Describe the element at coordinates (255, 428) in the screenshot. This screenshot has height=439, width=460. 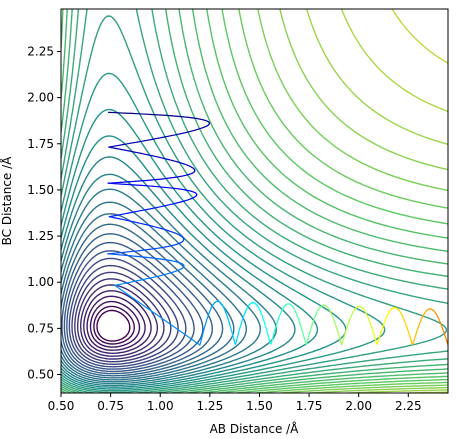
I see `x-axis-label: AB Distance /Å` at that location.